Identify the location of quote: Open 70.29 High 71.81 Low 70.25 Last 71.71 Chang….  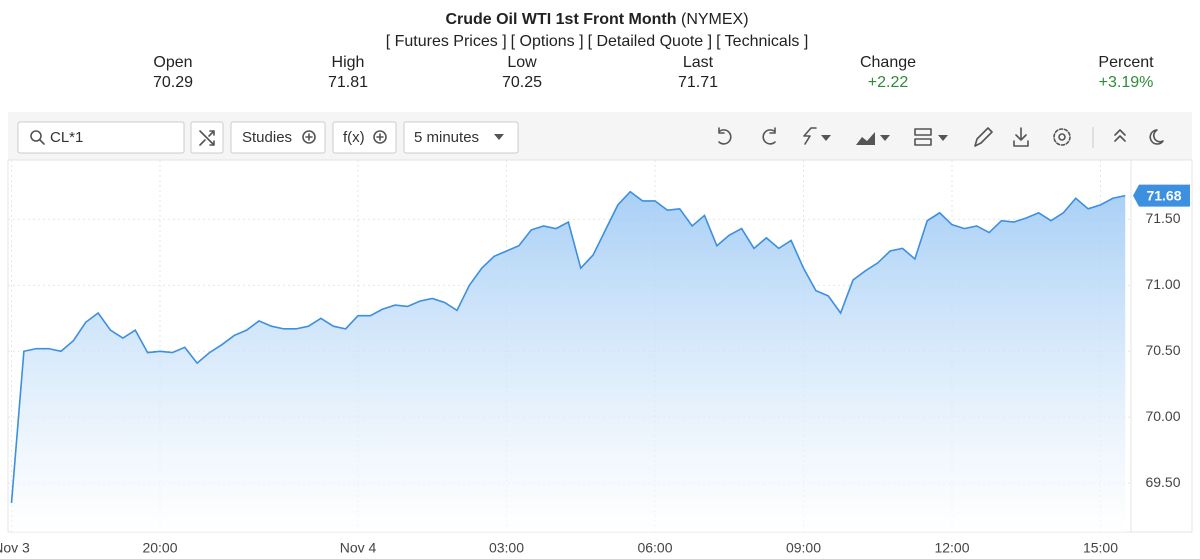
(653, 72).